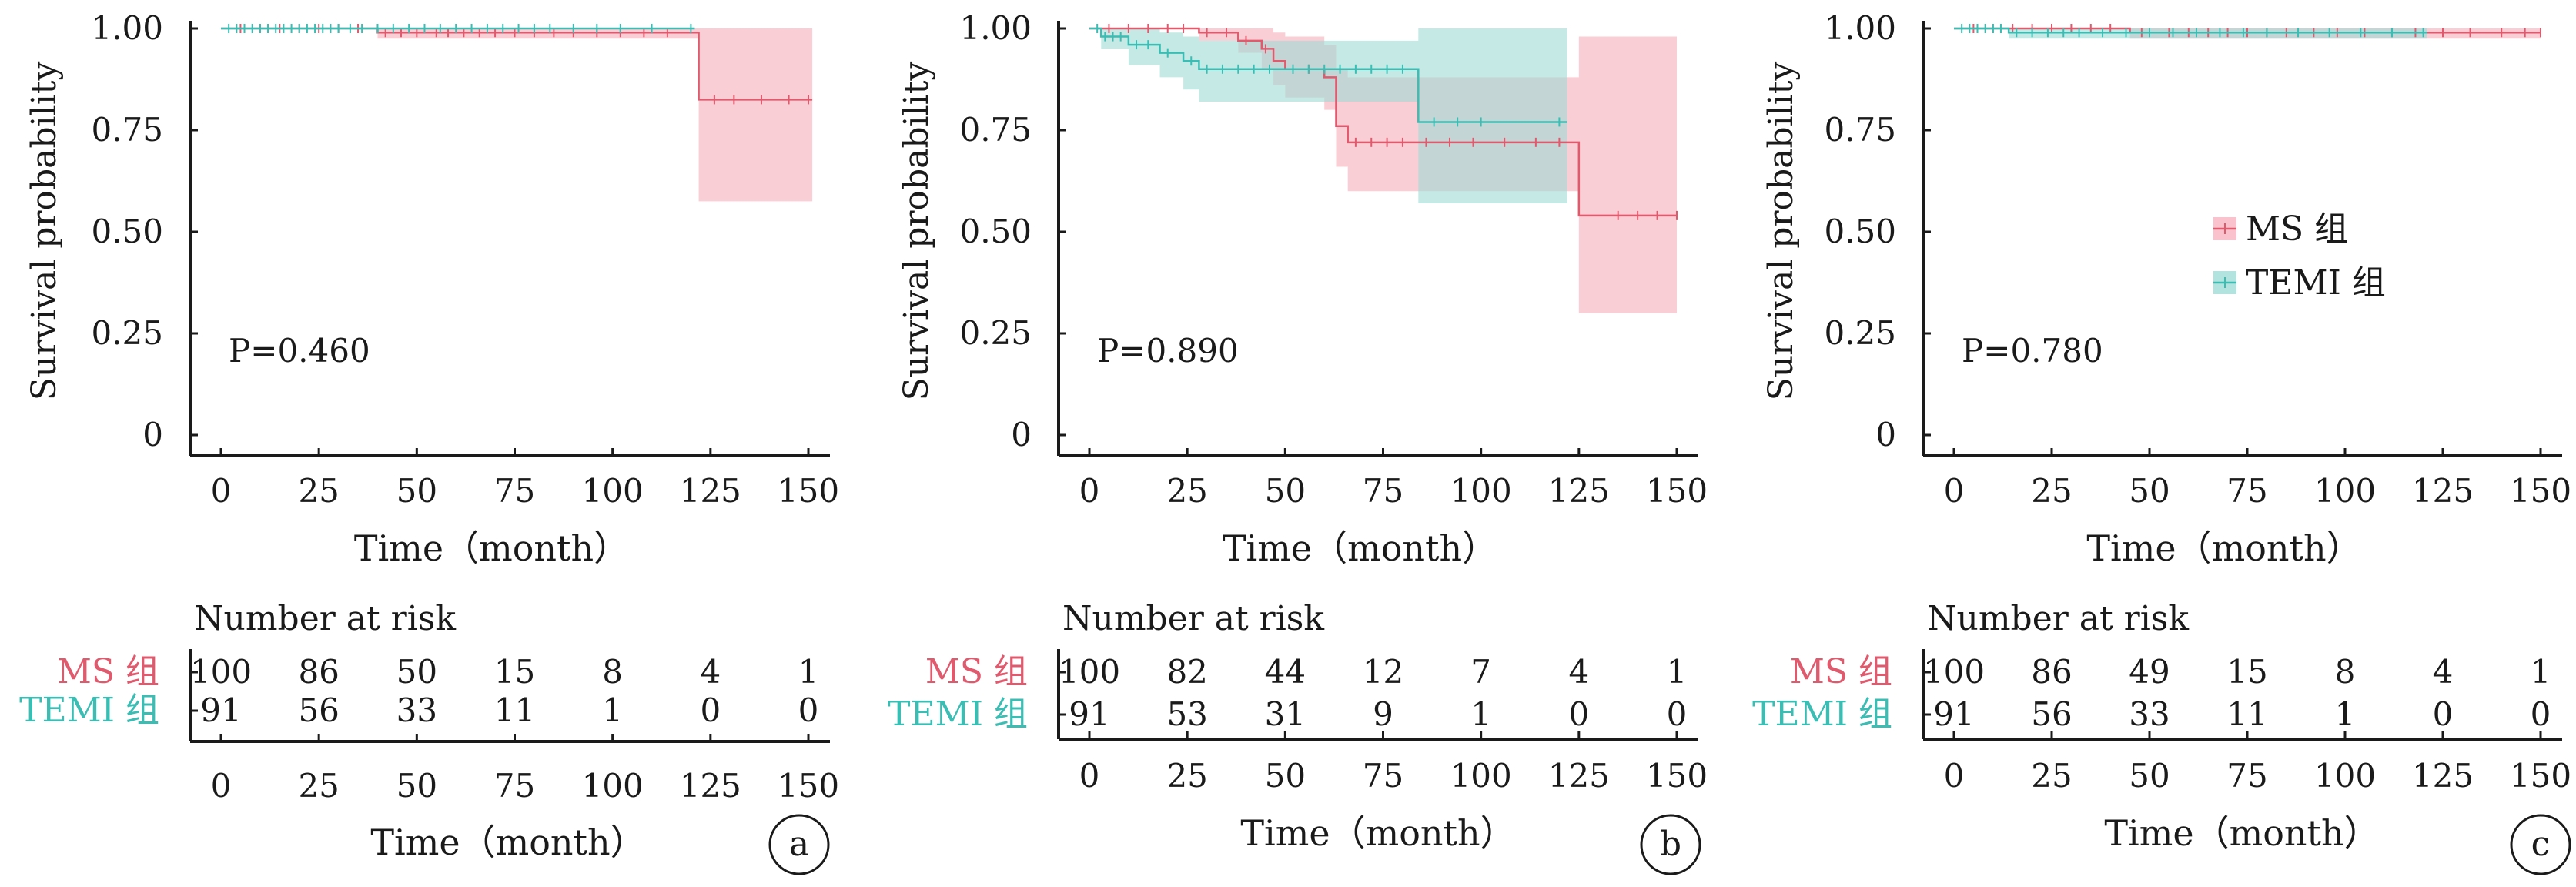 This screenshot has height=887, width=2576. Describe the element at coordinates (710, 491) in the screenshot. I see `x-tick-label: 125` at that location.